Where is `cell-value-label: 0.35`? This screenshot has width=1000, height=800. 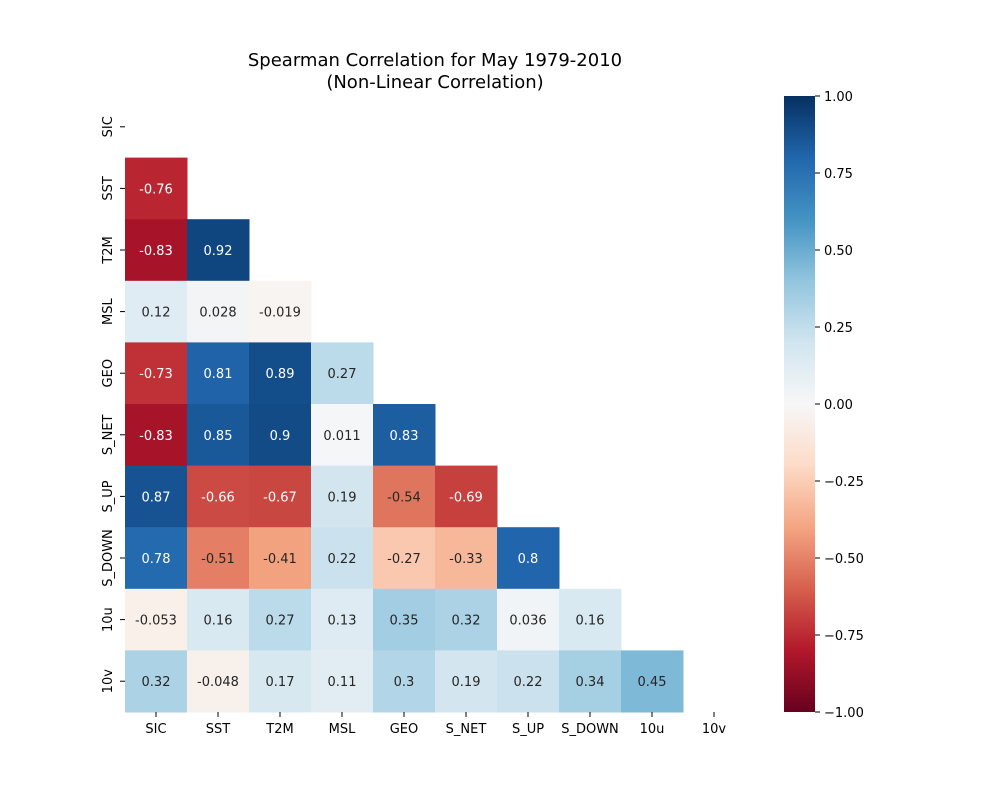 cell-value-label: 0.35 is located at coordinates (404, 621).